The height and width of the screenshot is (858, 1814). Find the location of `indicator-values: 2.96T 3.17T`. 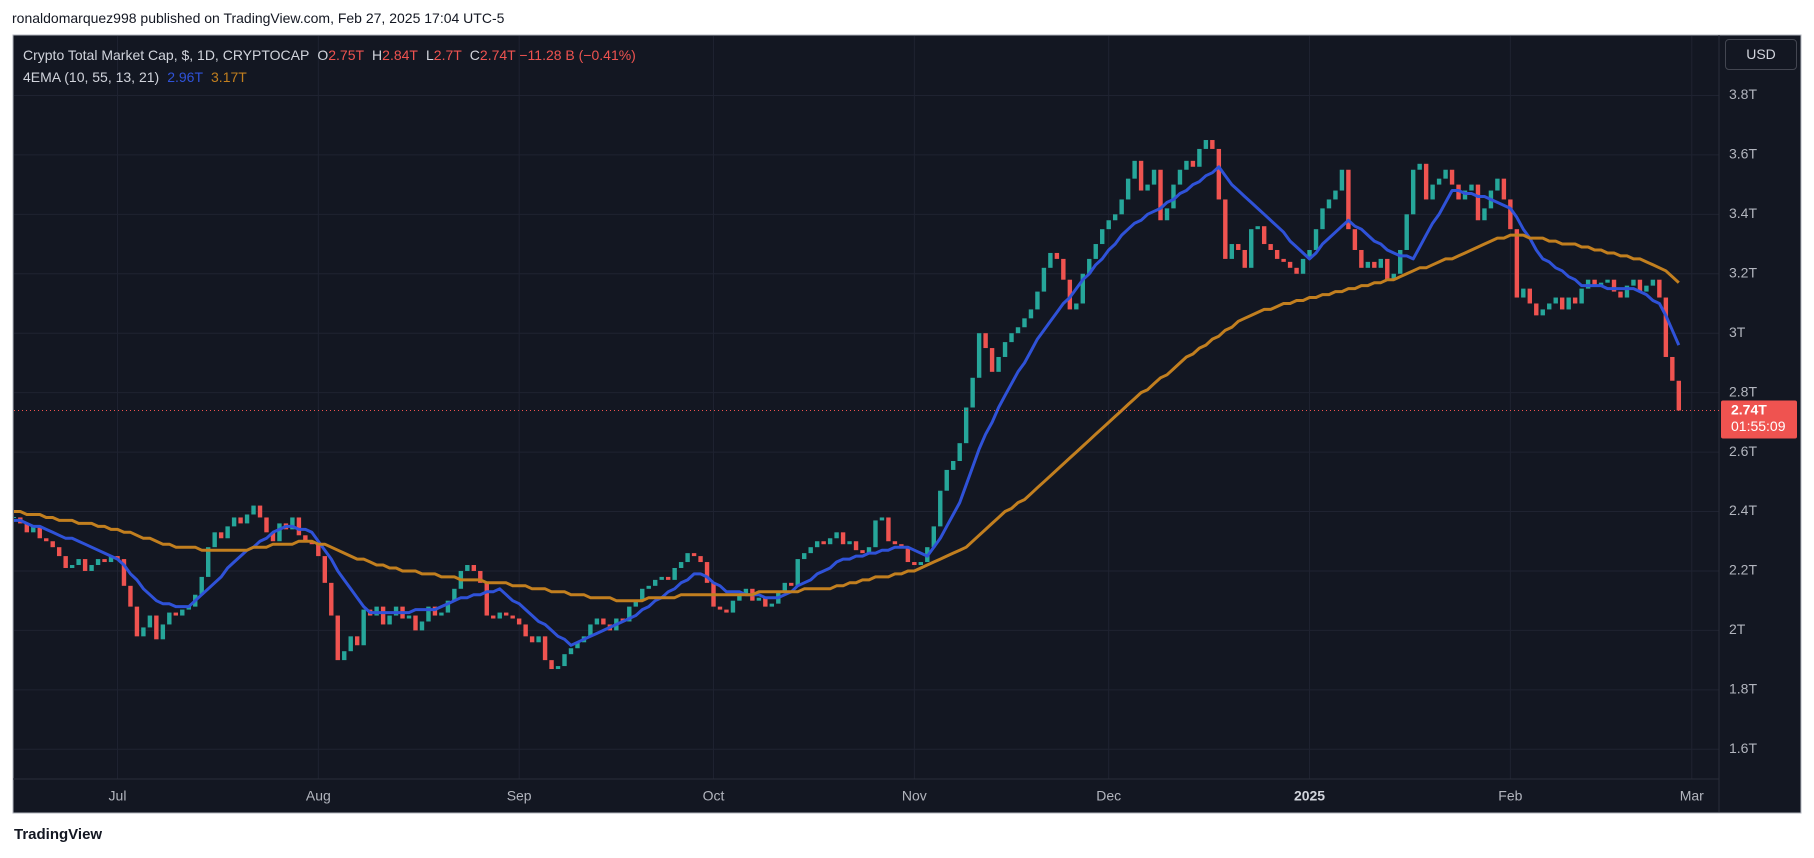

indicator-values: 2.96T 3.17T is located at coordinates (203, 77).